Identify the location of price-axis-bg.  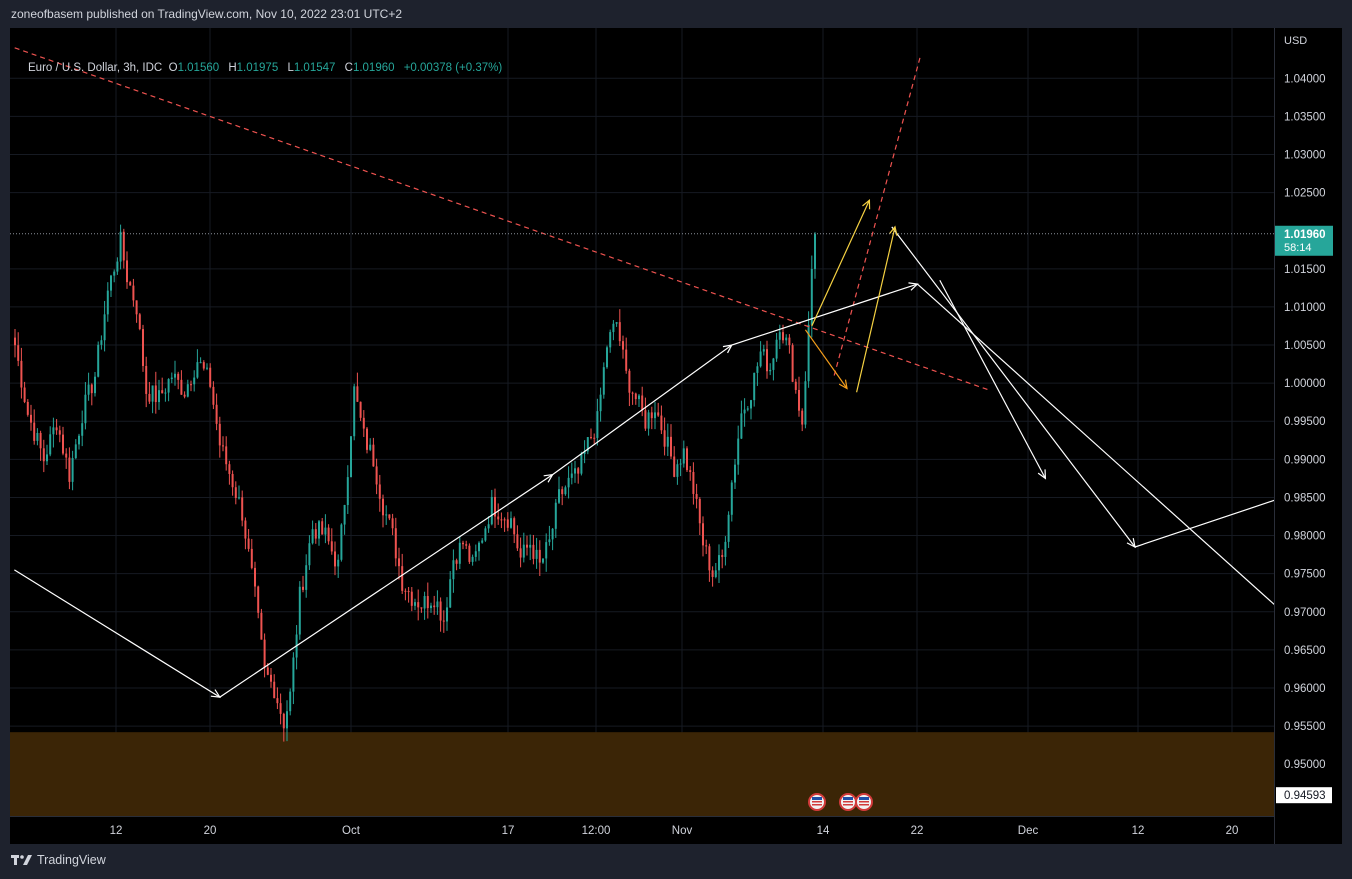
(1308, 436).